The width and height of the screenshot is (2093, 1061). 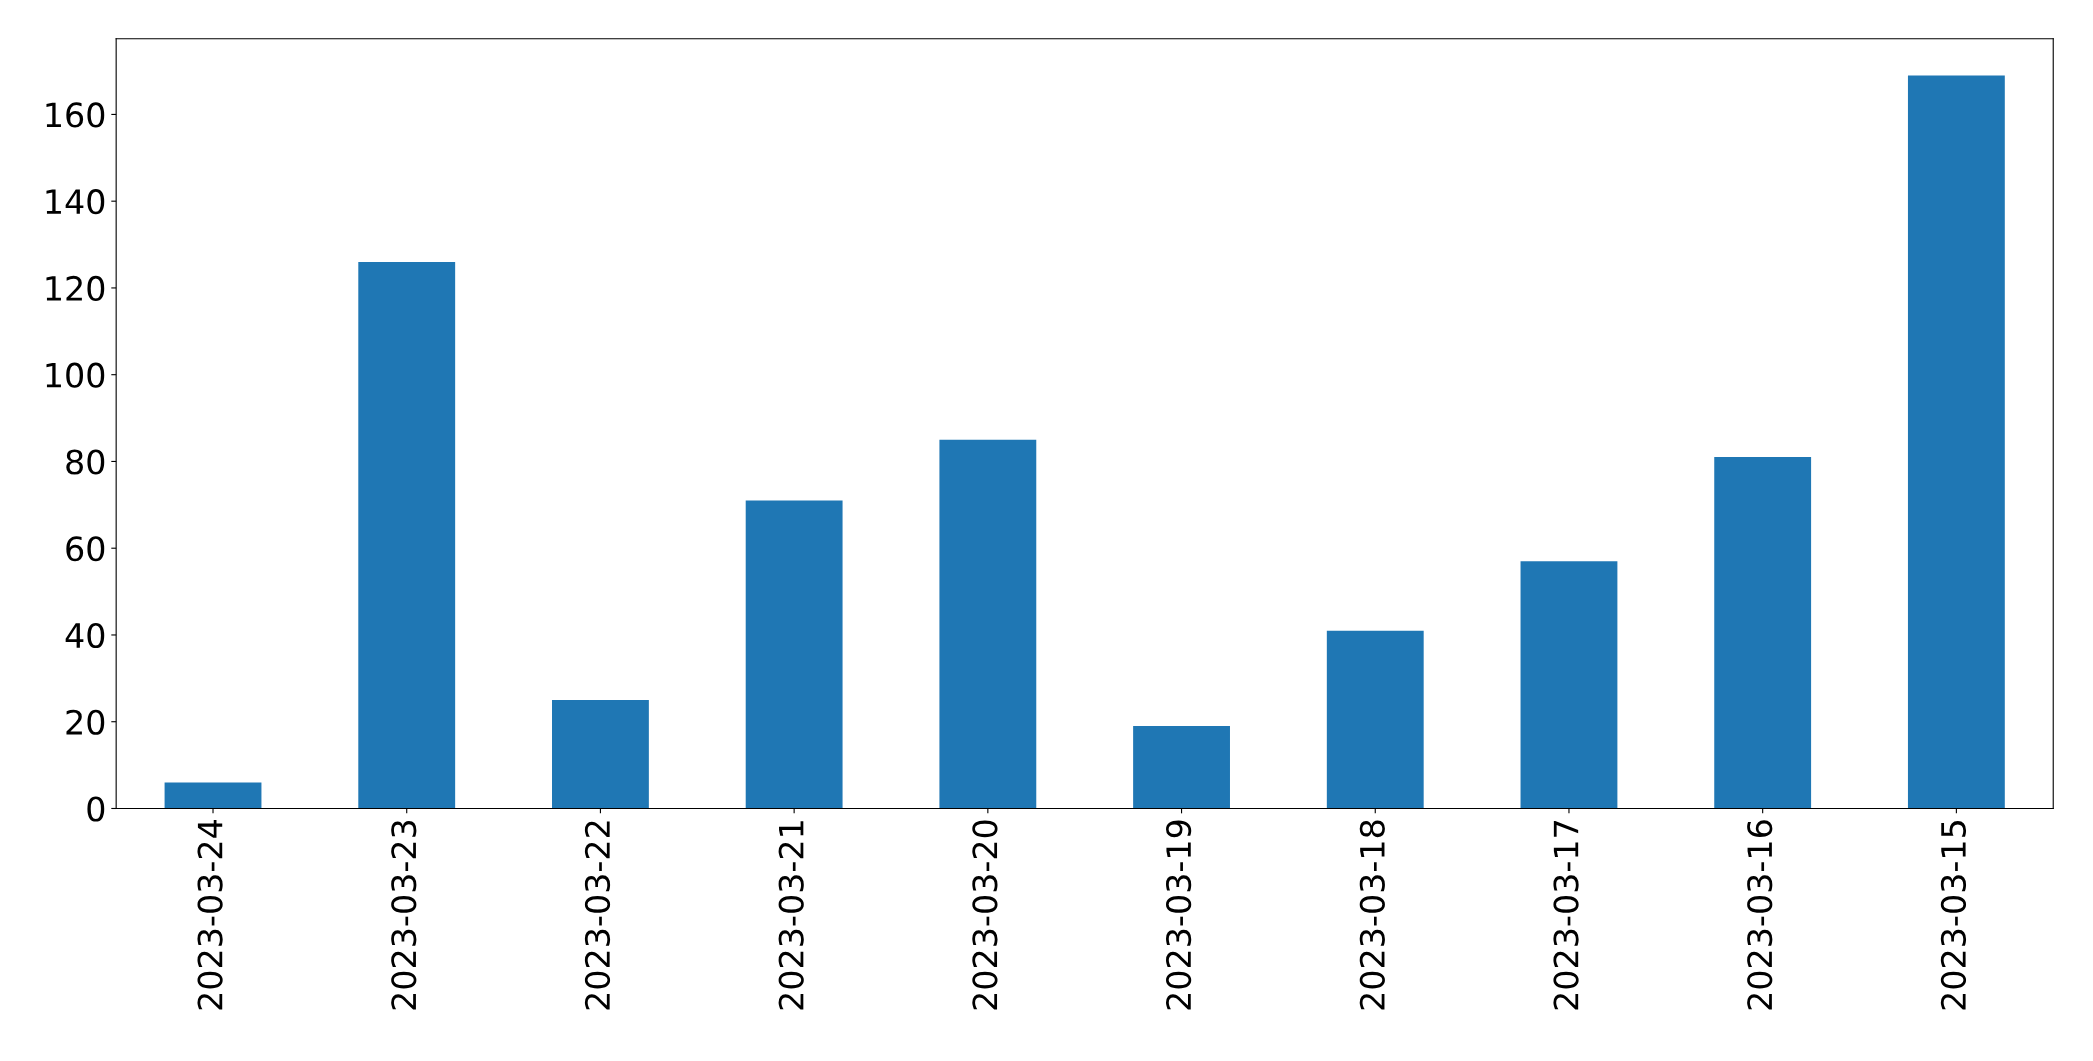 I want to click on y-tick-label: 60, so click(x=85, y=549).